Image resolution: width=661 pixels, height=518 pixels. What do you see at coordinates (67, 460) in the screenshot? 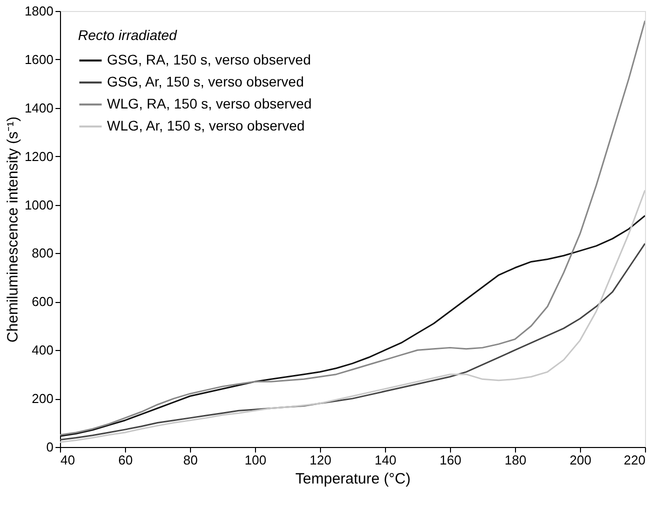
I see `x-tick-label: 40` at bounding box center [67, 460].